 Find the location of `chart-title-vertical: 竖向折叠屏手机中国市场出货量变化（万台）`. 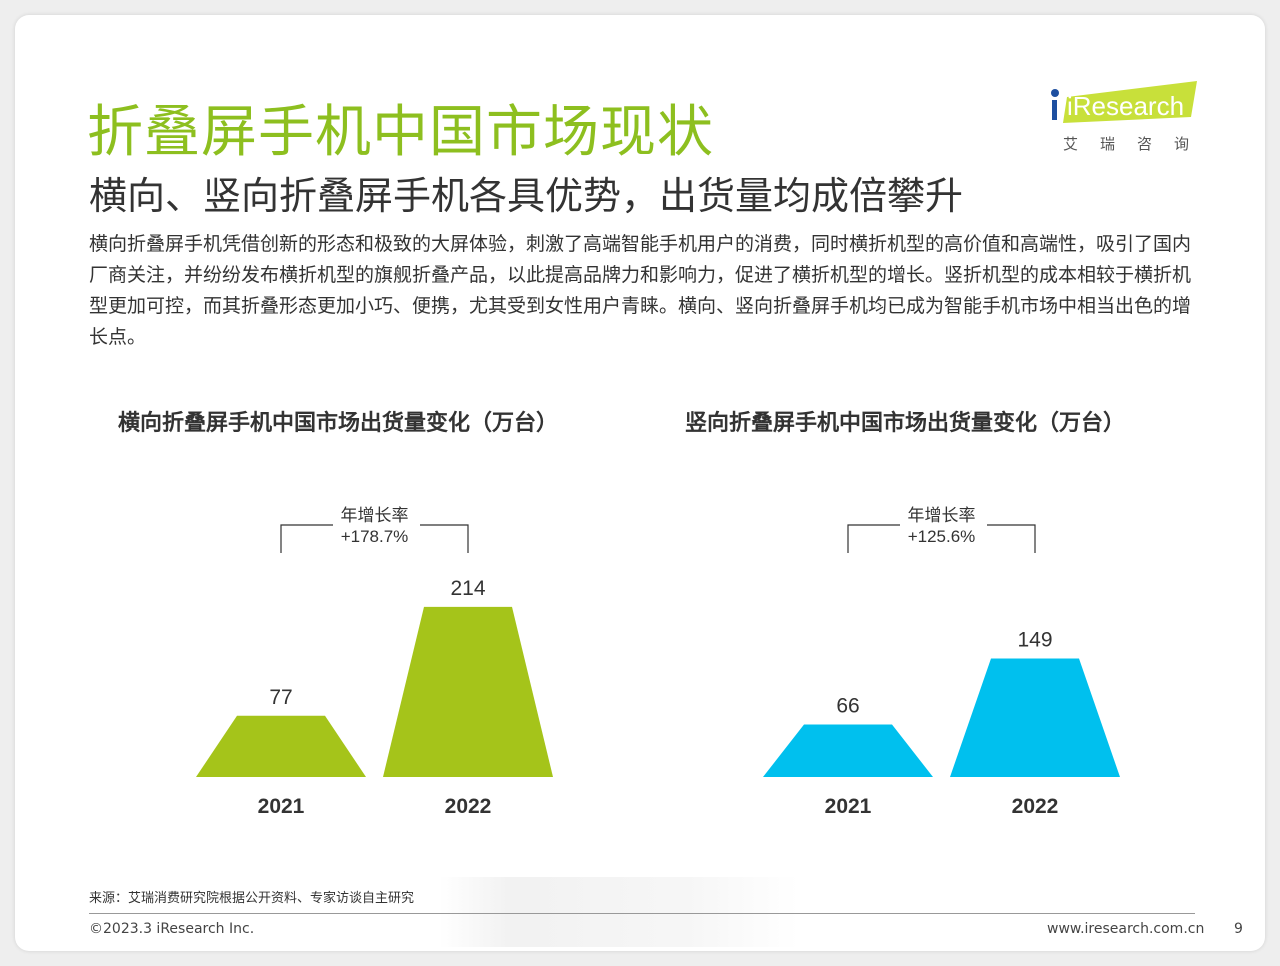

chart-title-vertical: 竖向折叠屏手机中国市场出货量变化（万台） is located at coordinates (905, 423).